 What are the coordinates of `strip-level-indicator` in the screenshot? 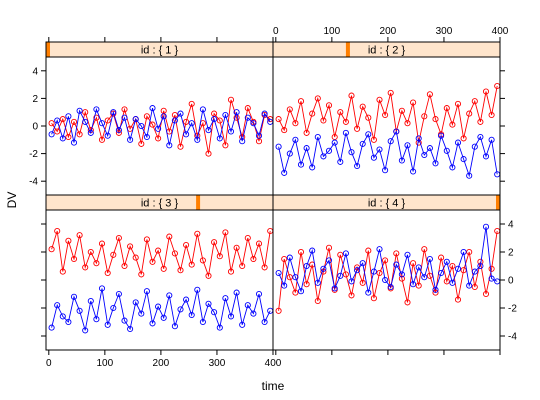 It's located at (198, 202).